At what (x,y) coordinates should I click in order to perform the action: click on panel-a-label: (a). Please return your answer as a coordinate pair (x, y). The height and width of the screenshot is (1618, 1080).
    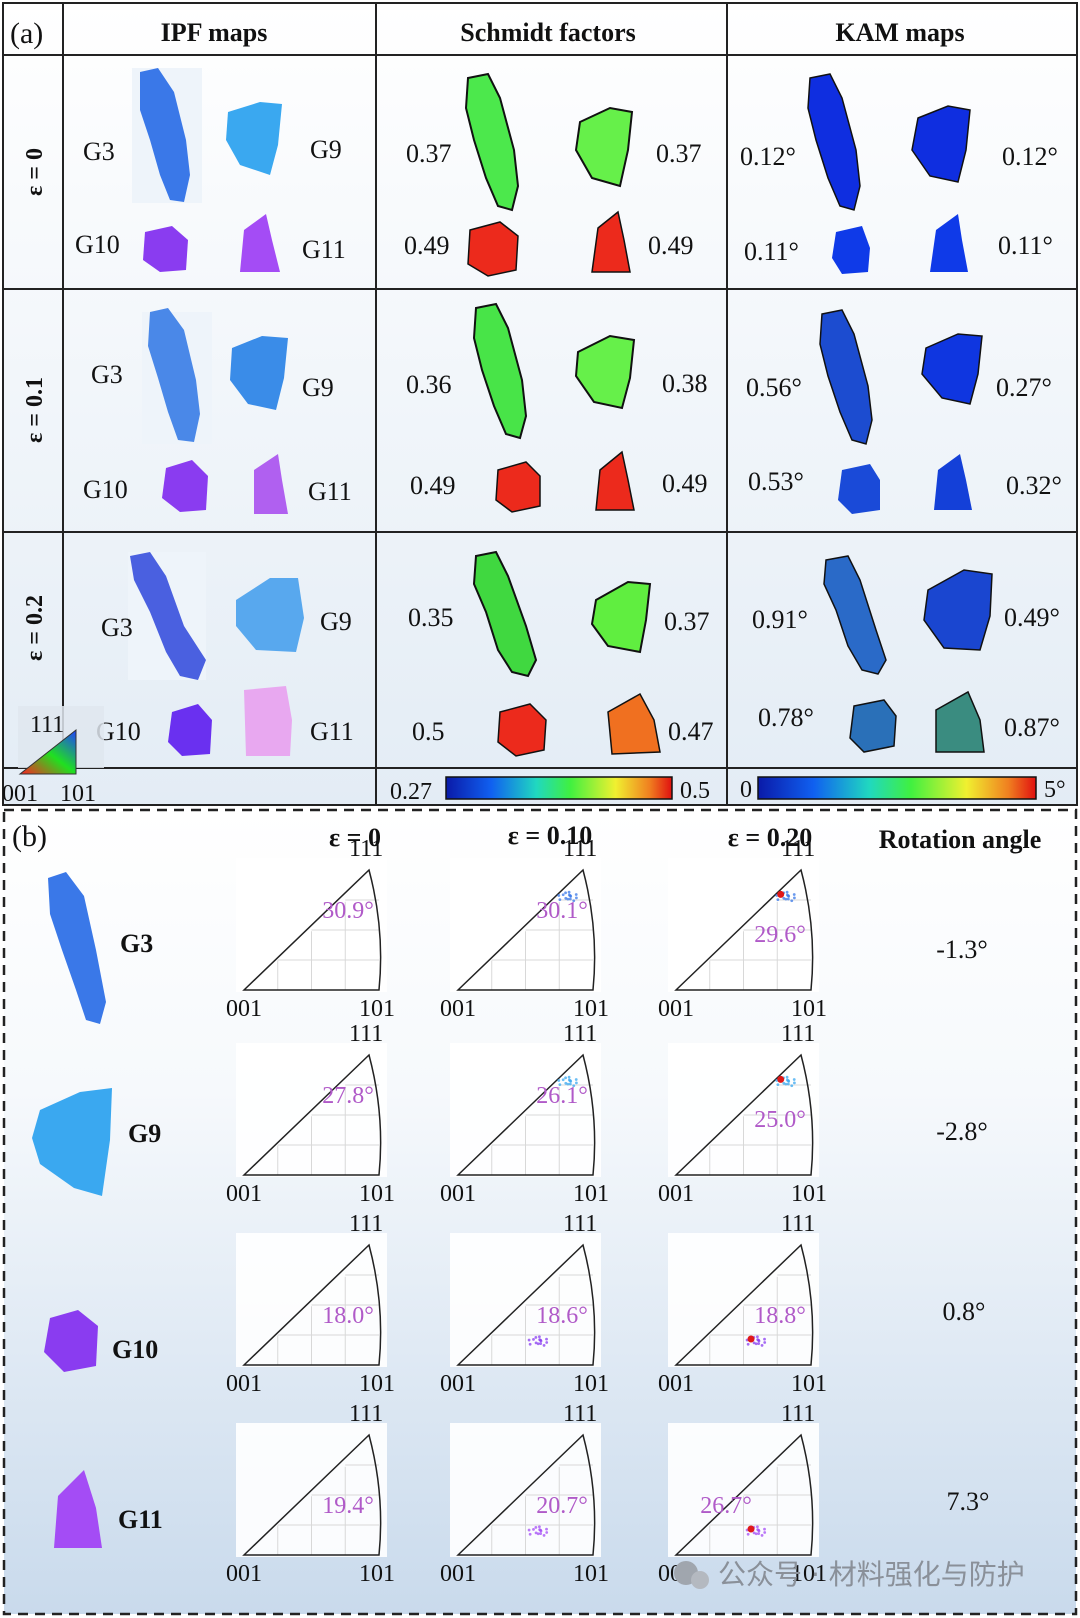
    Looking at the image, I should click on (26, 33).